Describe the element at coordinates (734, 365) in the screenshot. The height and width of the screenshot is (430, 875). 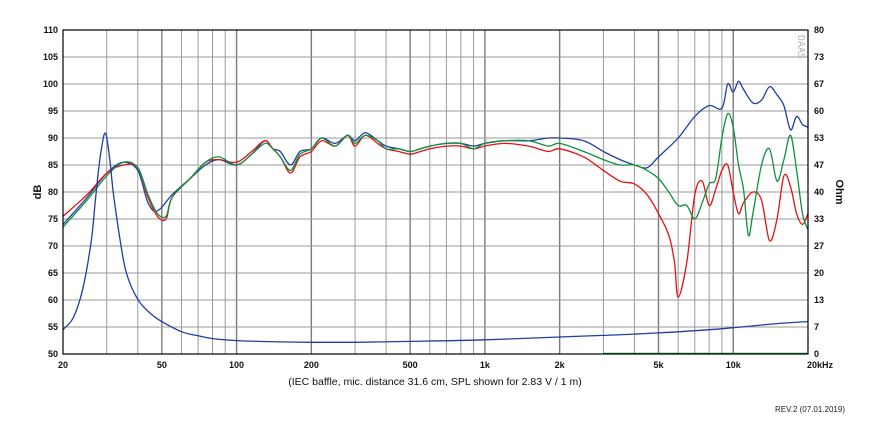
I see `x-tick-label: 10k` at that location.